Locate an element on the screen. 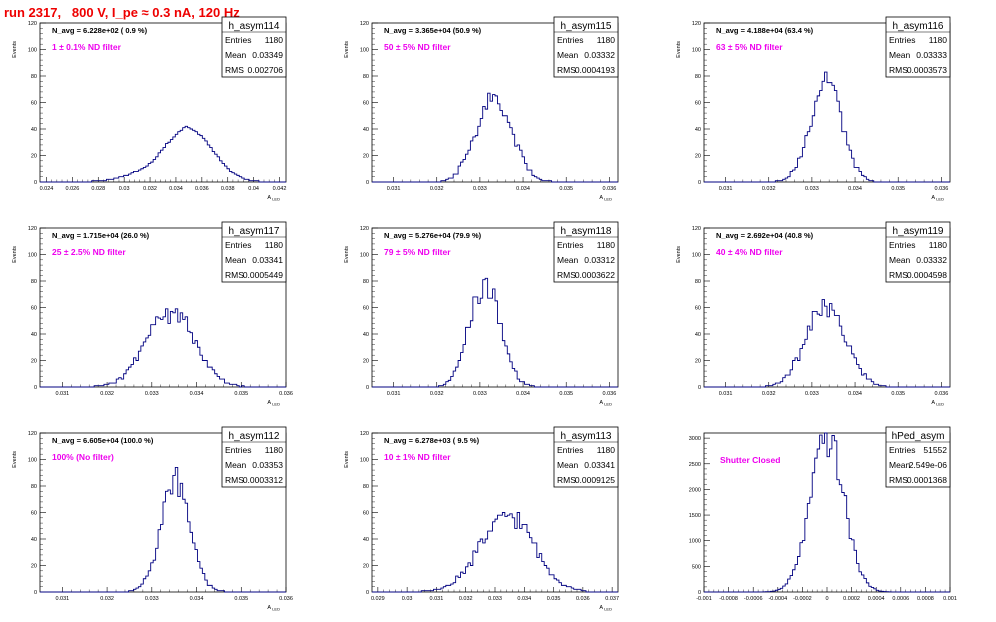 Image resolution: width=996 pixels, height=622 pixels. x-tick-label: 0.0002 is located at coordinates (851, 599).